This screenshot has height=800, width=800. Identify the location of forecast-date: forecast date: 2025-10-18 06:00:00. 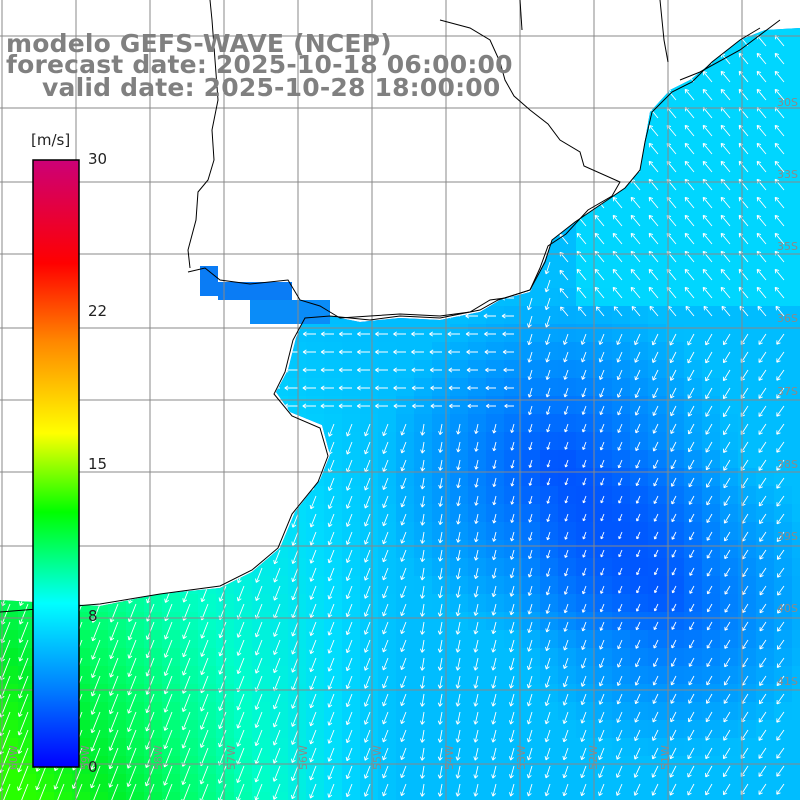
(259, 64).